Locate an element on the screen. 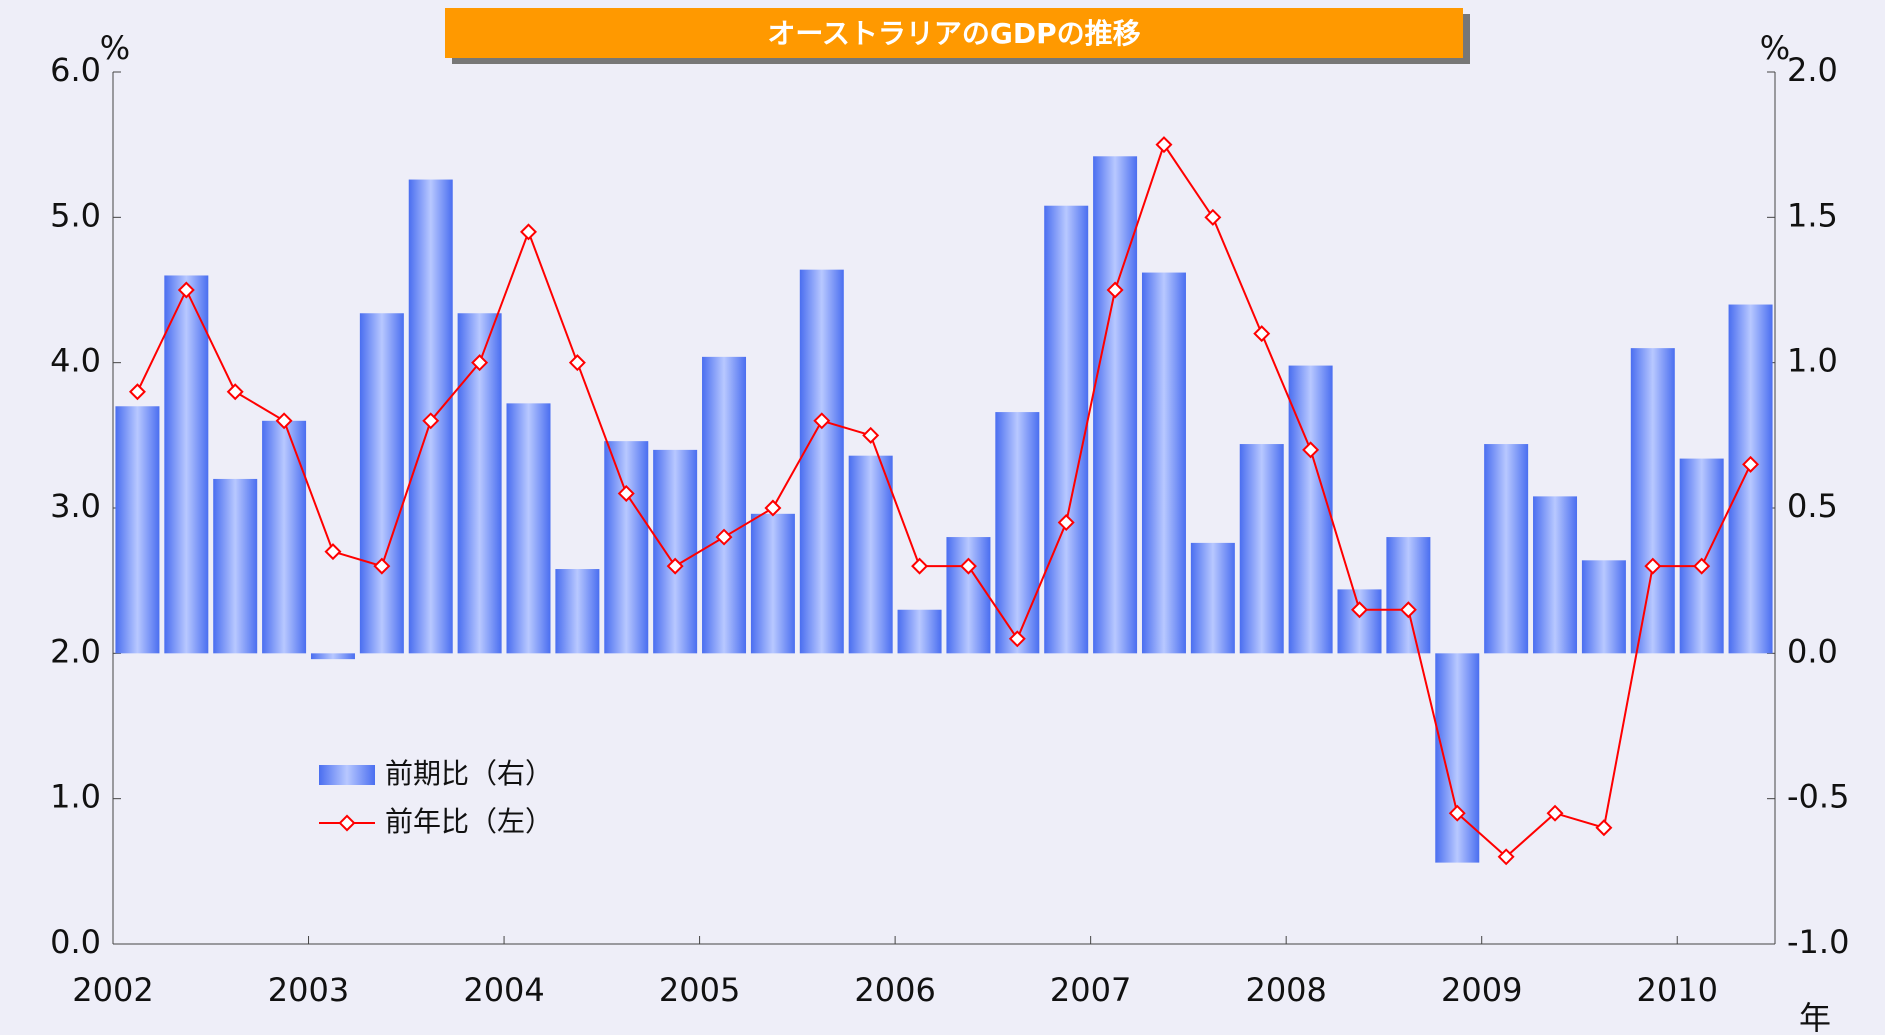 The height and width of the screenshot is (1035, 1885). y-tick-label: 5.0 is located at coordinates (75, 215).